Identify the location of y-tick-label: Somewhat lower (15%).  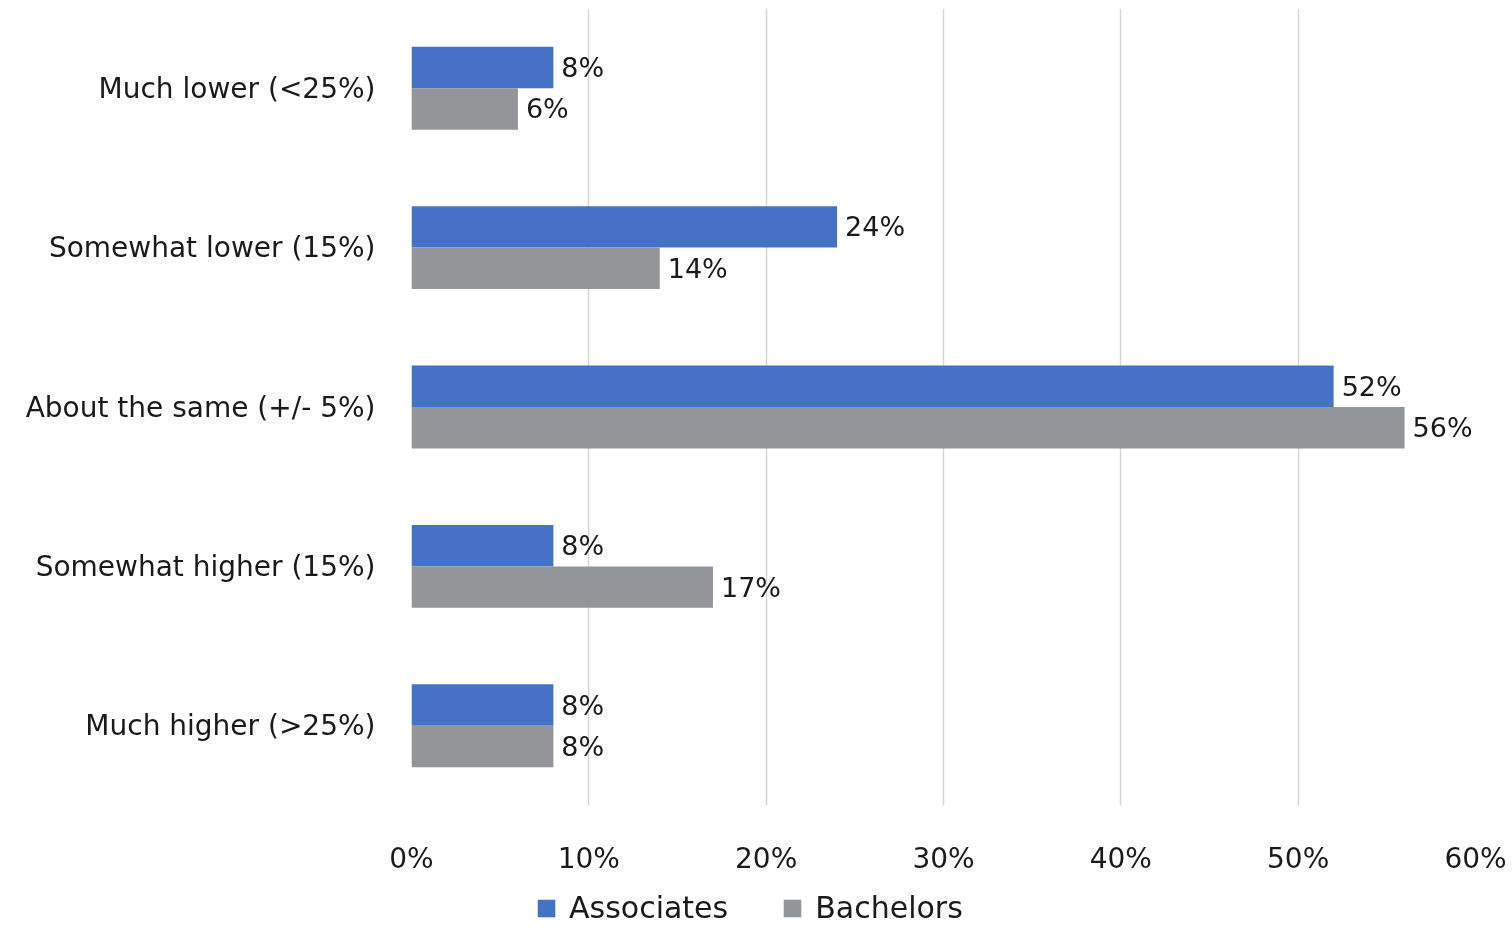
(212, 248).